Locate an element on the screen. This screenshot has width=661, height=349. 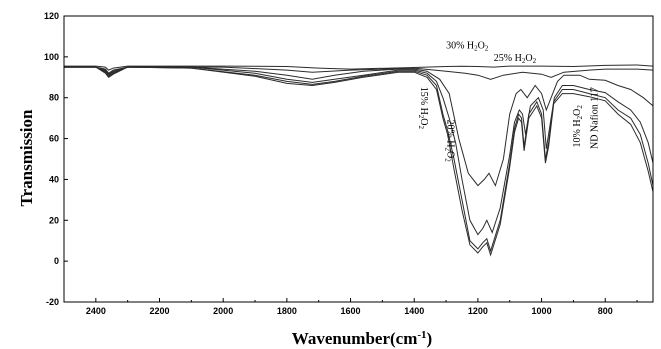
y-tick-label: 0 is located at coordinates (56, 261).